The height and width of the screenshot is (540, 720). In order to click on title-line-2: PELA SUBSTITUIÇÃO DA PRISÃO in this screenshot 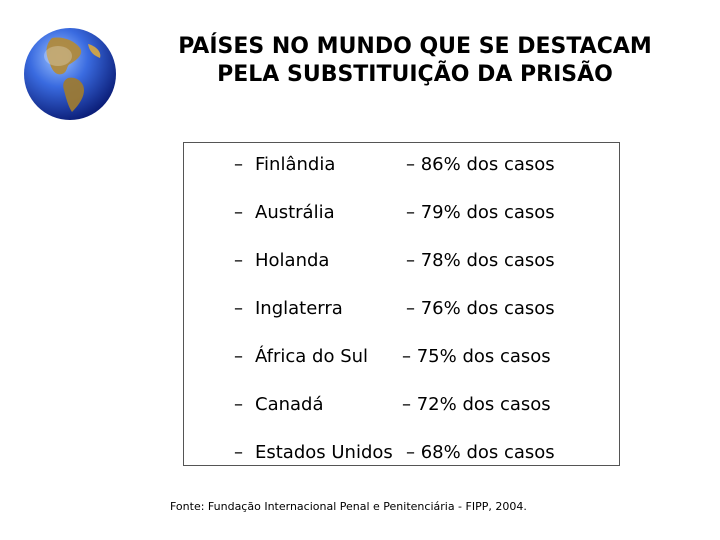, I will do `click(415, 74)`.